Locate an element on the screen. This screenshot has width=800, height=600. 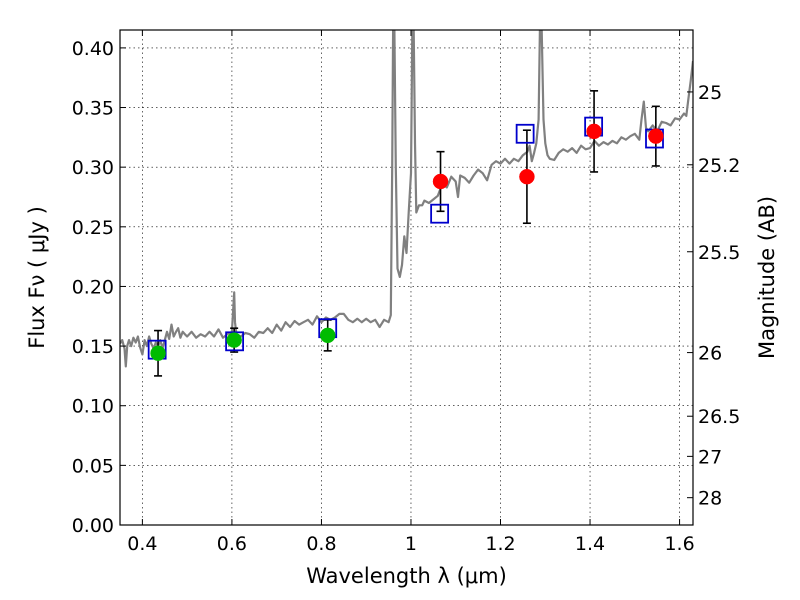
x-tick-label: 1 is located at coordinates (411, 544).